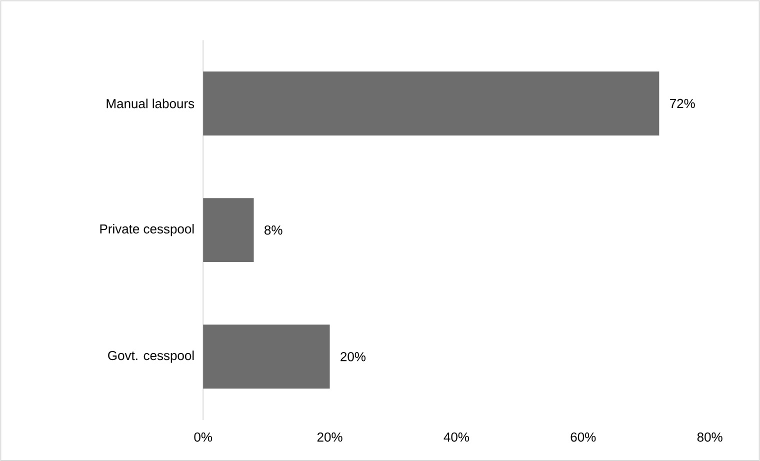 This screenshot has width=760, height=461. What do you see at coordinates (147, 230) in the screenshot?
I see `y-tick-label: Private cesspool` at bounding box center [147, 230].